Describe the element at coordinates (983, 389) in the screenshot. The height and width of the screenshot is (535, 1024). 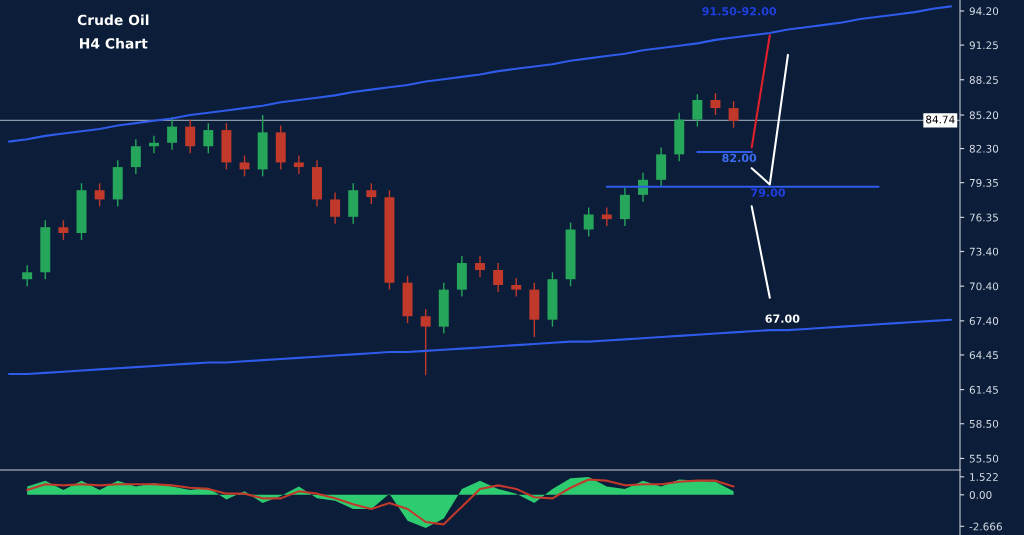
I see `y-tick-label: 61.45` at that location.